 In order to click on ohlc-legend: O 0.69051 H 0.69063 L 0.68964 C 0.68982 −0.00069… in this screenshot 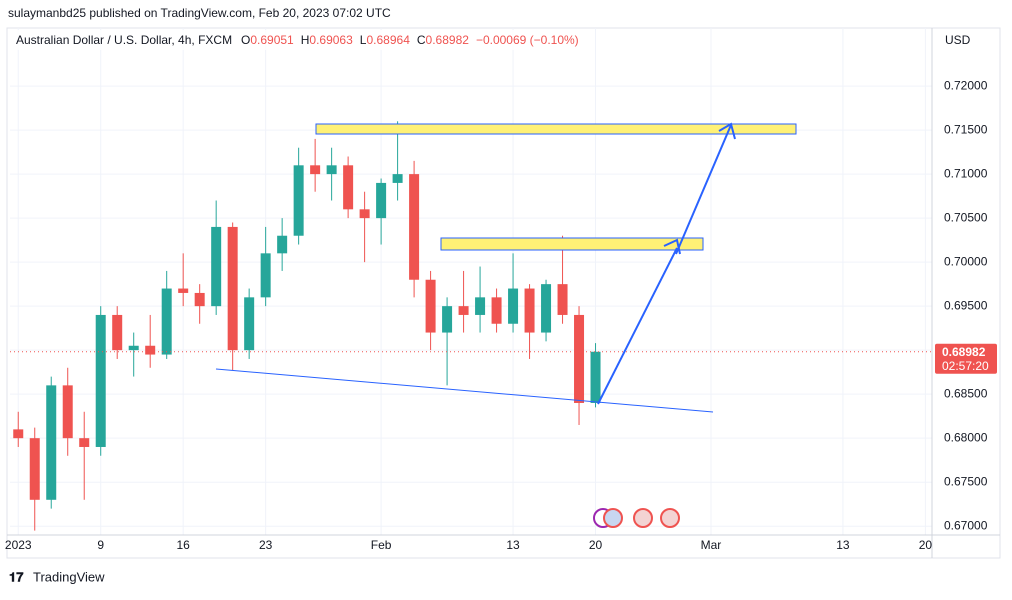, I will do `click(410, 40)`.